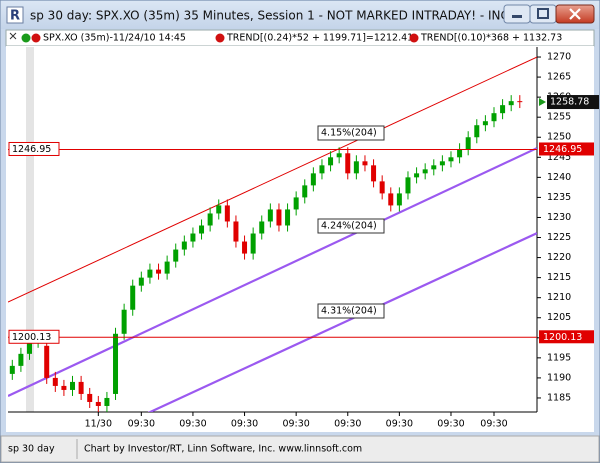 This screenshot has height=463, width=600. I want to click on annotation-box, so click(351, 133).